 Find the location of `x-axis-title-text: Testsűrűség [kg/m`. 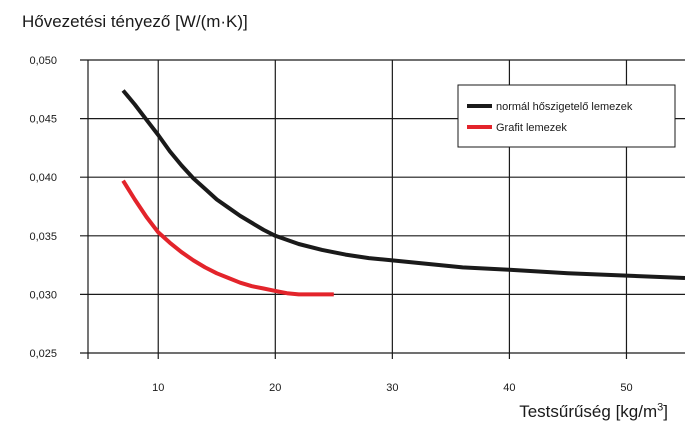

x-axis-title-text: Testsűrűség [kg/m is located at coordinates (588, 411).